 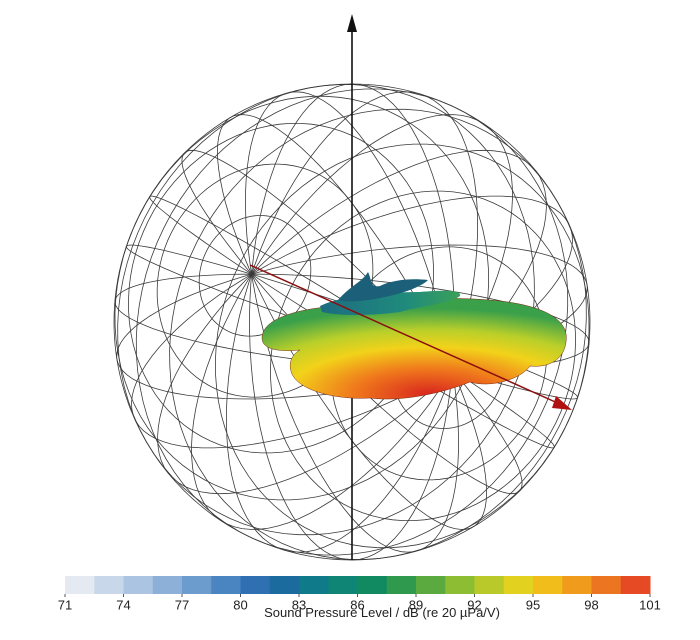 I want to click on tick-label: 92, so click(x=474, y=604).